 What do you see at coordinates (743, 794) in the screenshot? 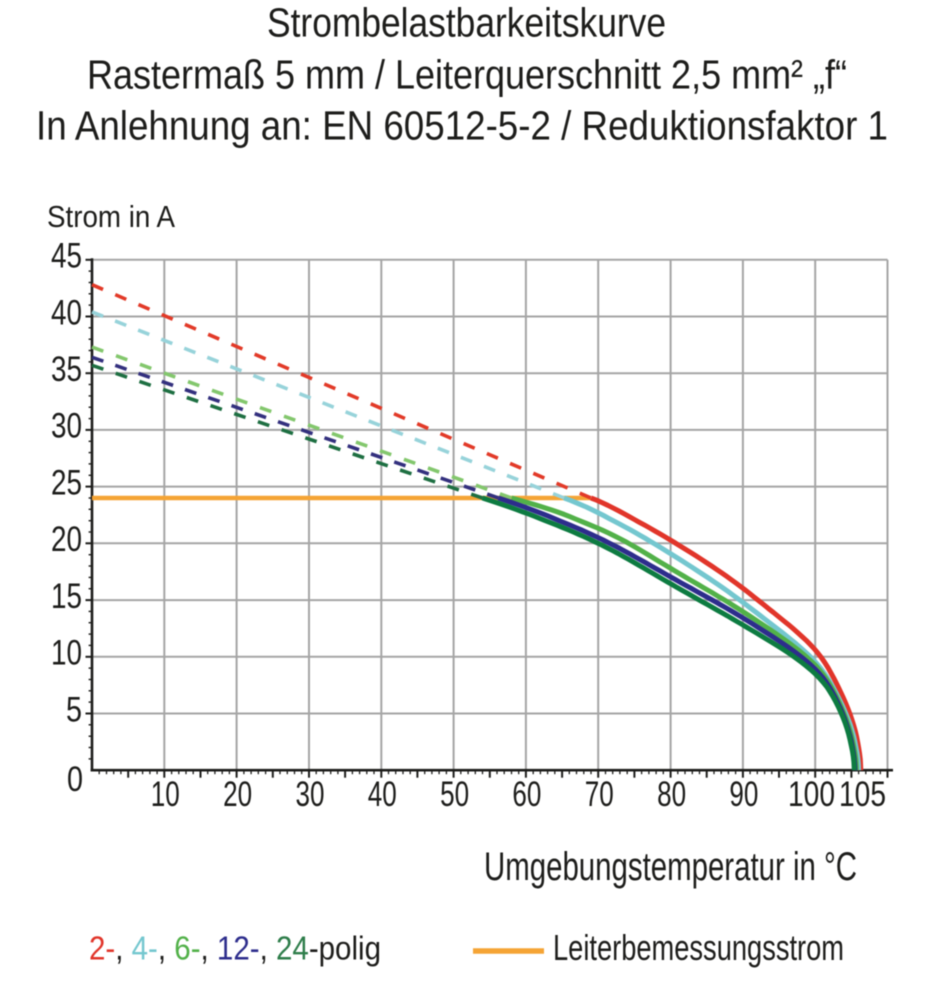
I see `svg-text: 90` at bounding box center [743, 794].